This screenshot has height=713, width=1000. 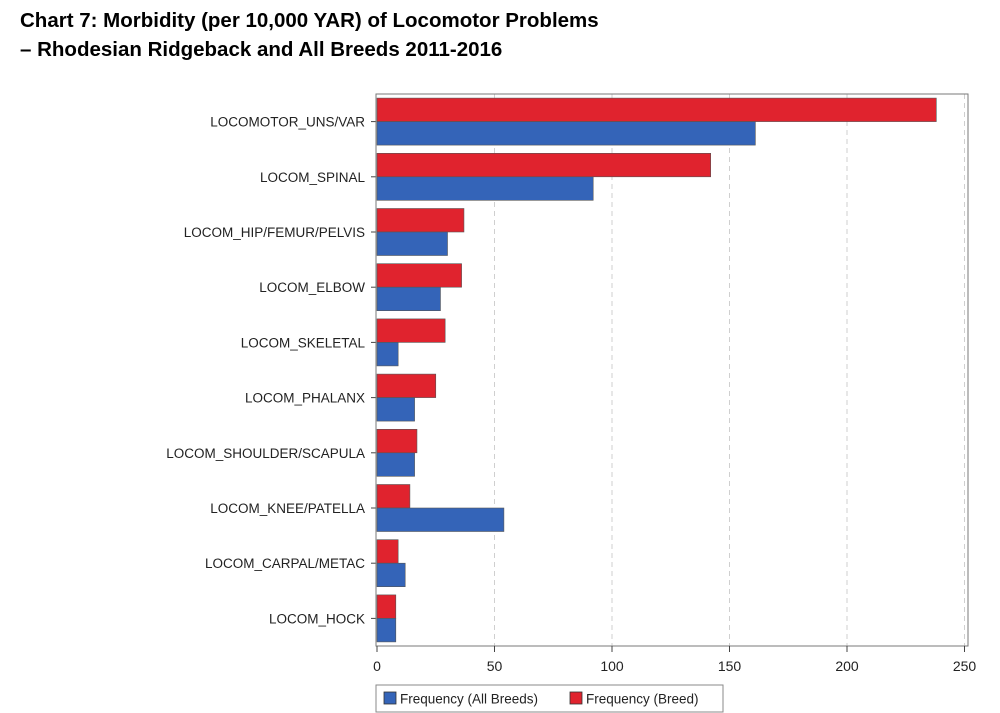 I want to click on x-tick-label: 200, so click(x=847, y=666).